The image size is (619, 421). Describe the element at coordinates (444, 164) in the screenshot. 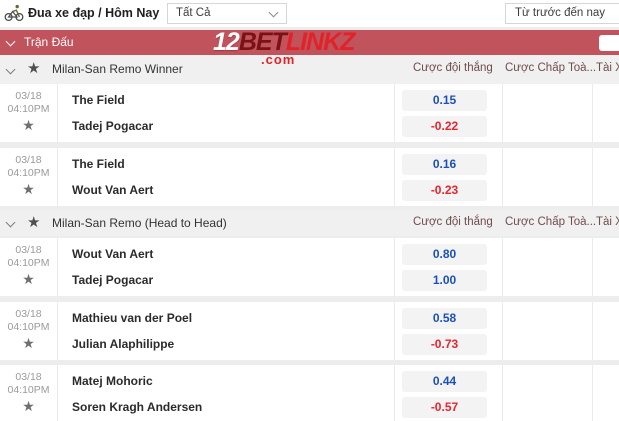

I see `odds-button: 0.16` at that location.